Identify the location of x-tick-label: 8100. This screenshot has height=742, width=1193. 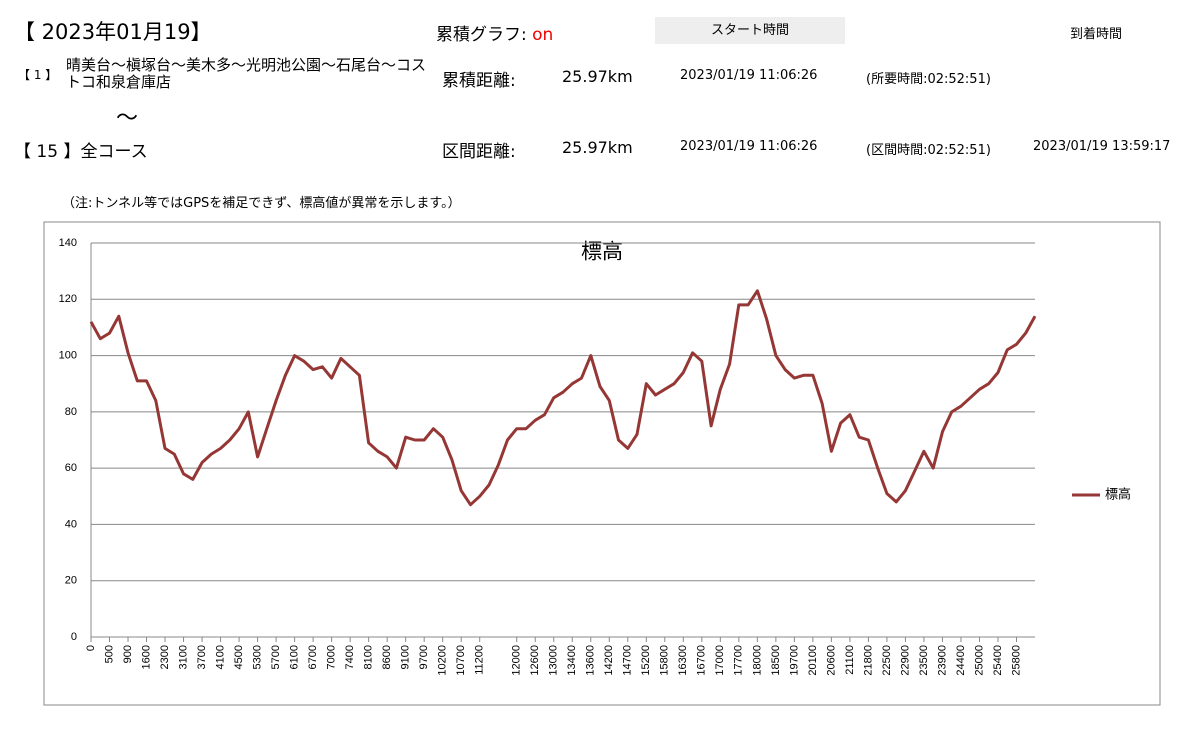
(369, 657).